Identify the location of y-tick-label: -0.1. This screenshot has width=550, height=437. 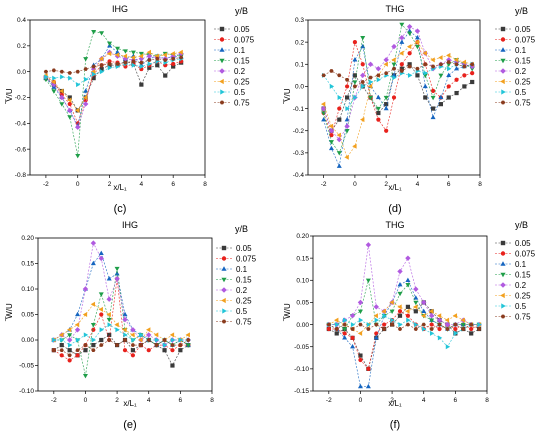
(299, 109).